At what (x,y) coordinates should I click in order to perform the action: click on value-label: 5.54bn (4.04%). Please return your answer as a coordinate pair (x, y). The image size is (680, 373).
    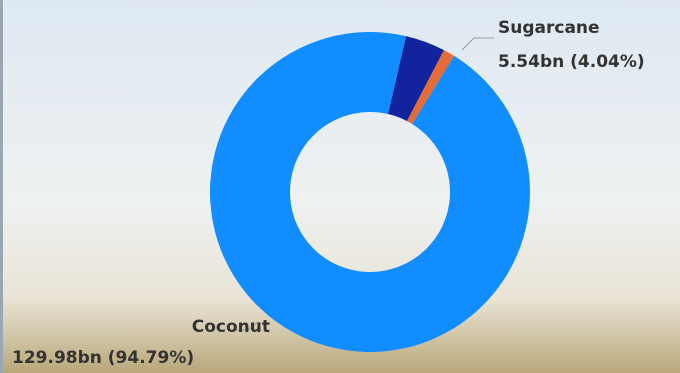
    Looking at the image, I should click on (571, 62).